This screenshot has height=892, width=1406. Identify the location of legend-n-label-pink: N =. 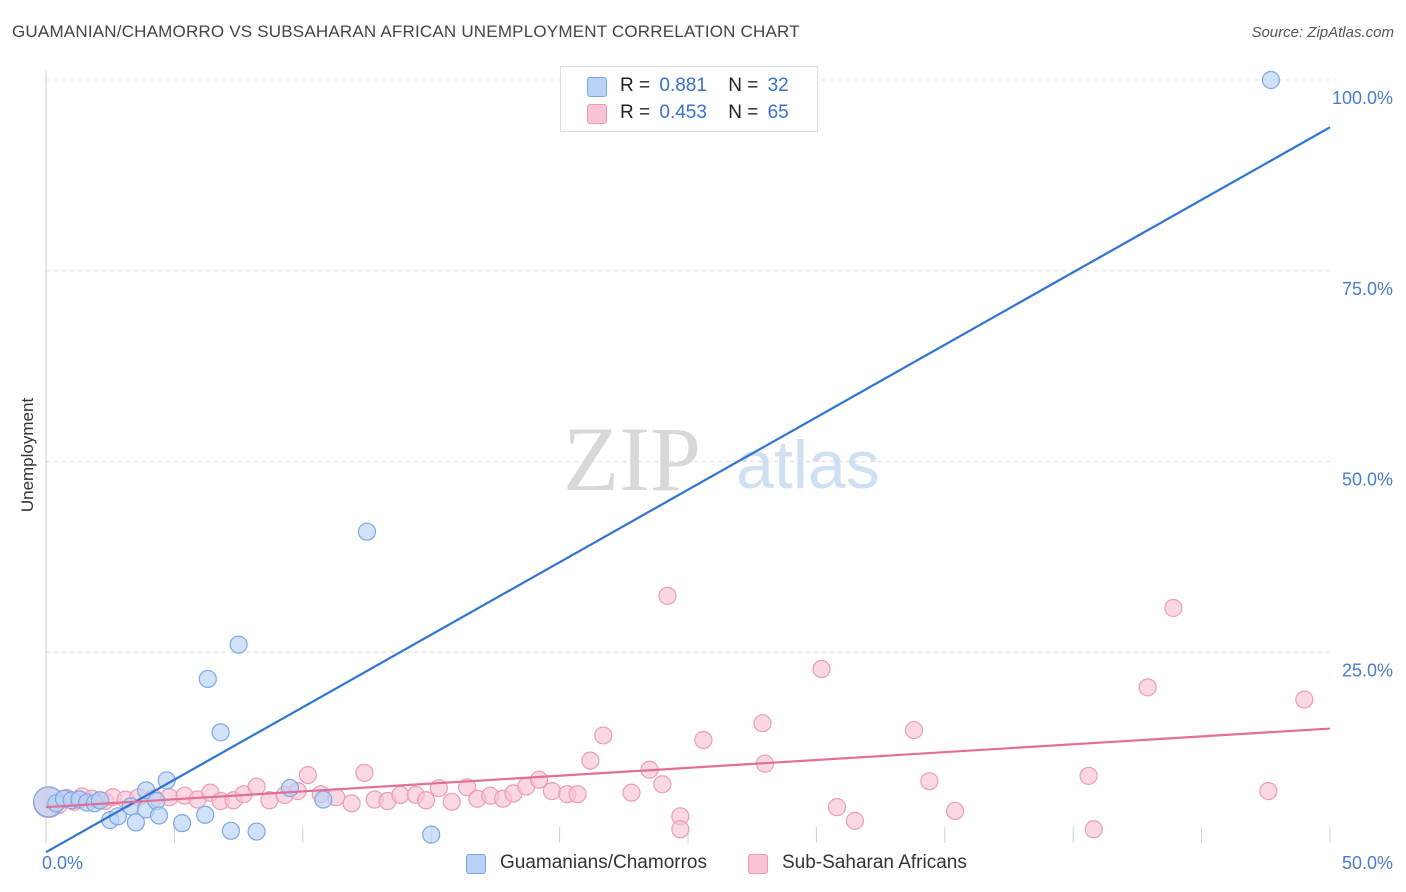
(743, 112).